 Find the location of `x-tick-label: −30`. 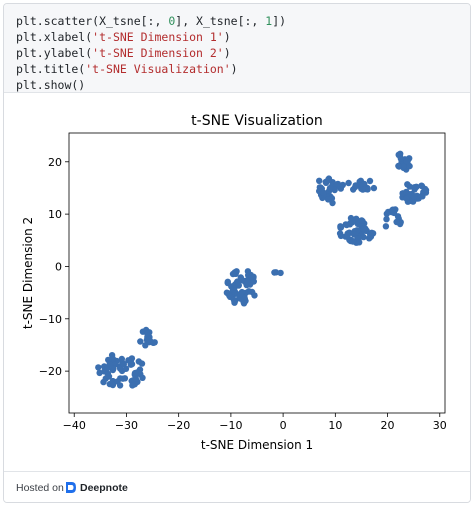

x-tick-label: −30 is located at coordinates (126, 425).